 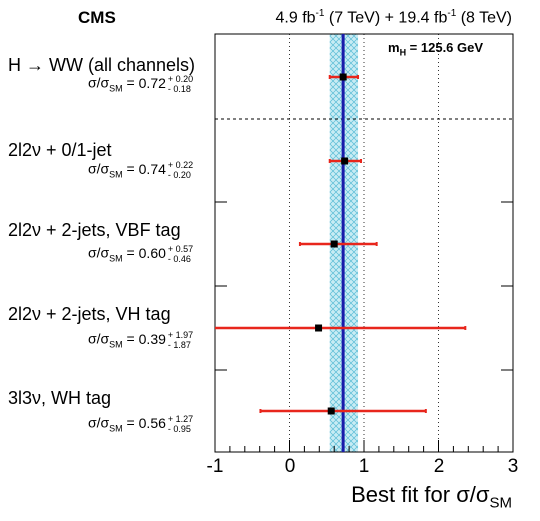 What do you see at coordinates (180, 165) in the screenshot?
I see `error-up: + 0.22` at bounding box center [180, 165].